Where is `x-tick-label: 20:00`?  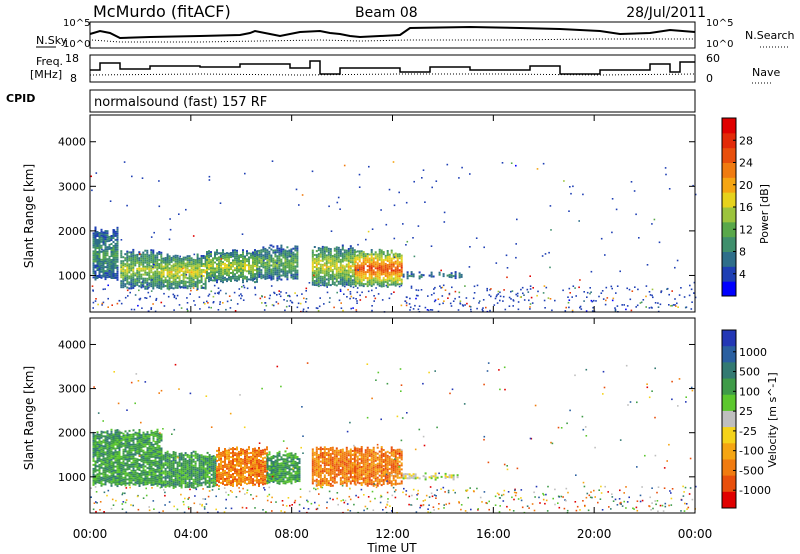
x-tick-label: 20:00 is located at coordinates (594, 534).